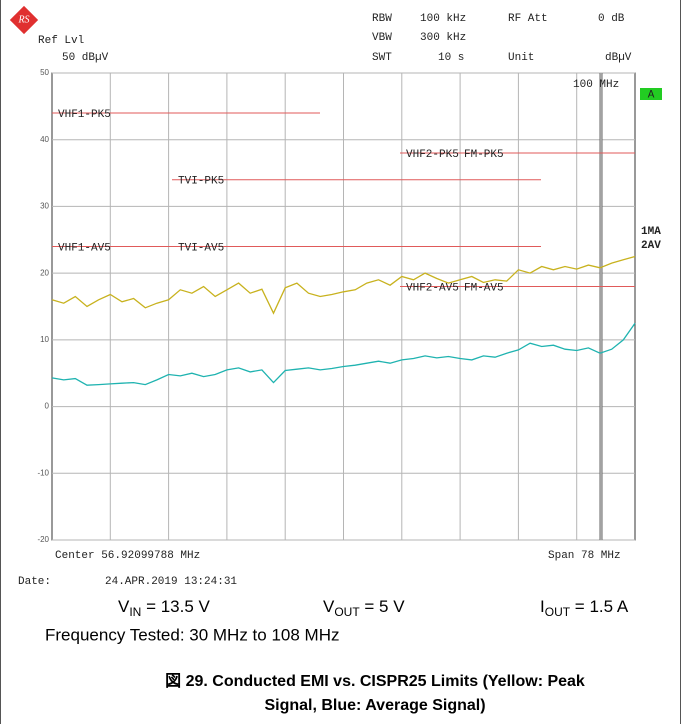 The width and height of the screenshot is (681, 724). What do you see at coordinates (84, 248) in the screenshot?
I see `limit-label: VHF1-AV5` at bounding box center [84, 248].